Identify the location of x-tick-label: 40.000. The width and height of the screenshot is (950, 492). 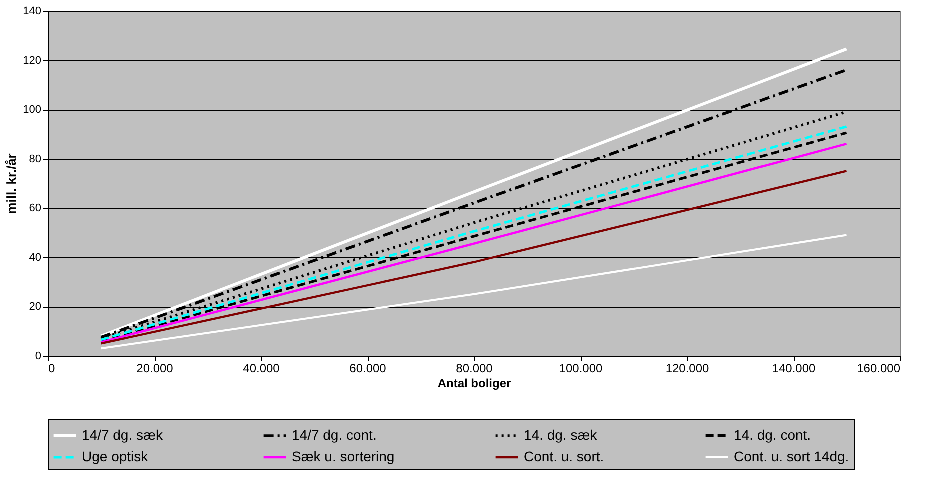
(261, 369).